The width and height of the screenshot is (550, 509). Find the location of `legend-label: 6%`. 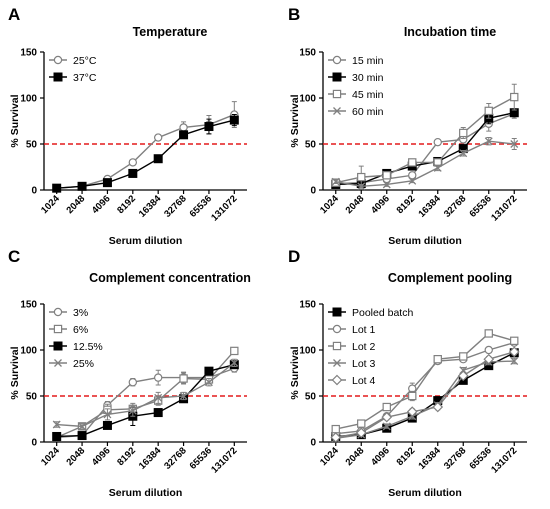

legend-label: 6% is located at coordinates (80, 330).